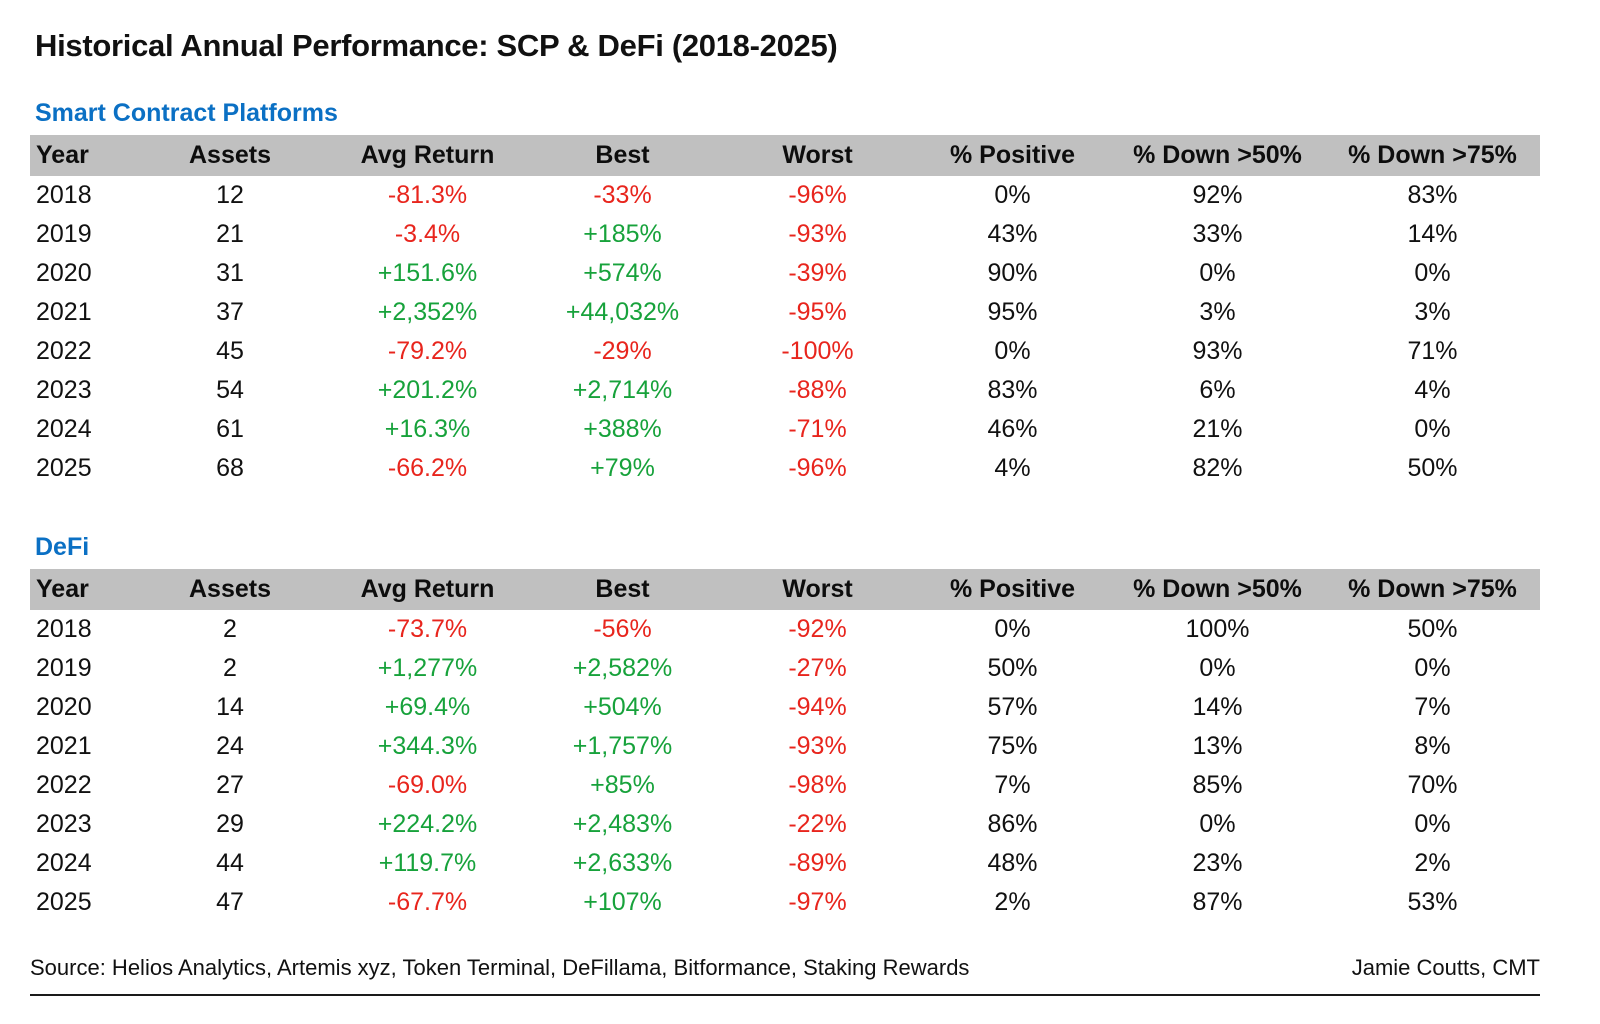 Image resolution: width=1600 pixels, height=1024 pixels. I want to click on table-row: 2022 27 -69.0% +85% -98% 7% 85% 70%, so click(785, 785).